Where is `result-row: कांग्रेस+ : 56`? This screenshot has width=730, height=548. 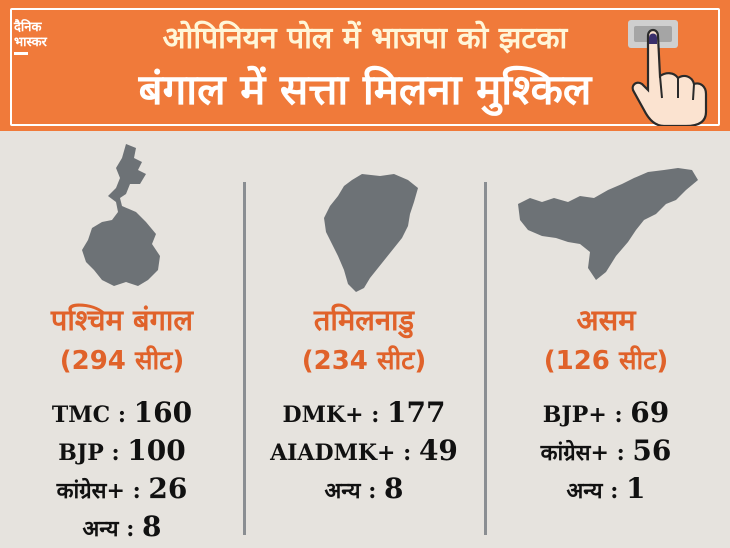
result-row: कांग्रेस+ : 56 is located at coordinates (606, 450).